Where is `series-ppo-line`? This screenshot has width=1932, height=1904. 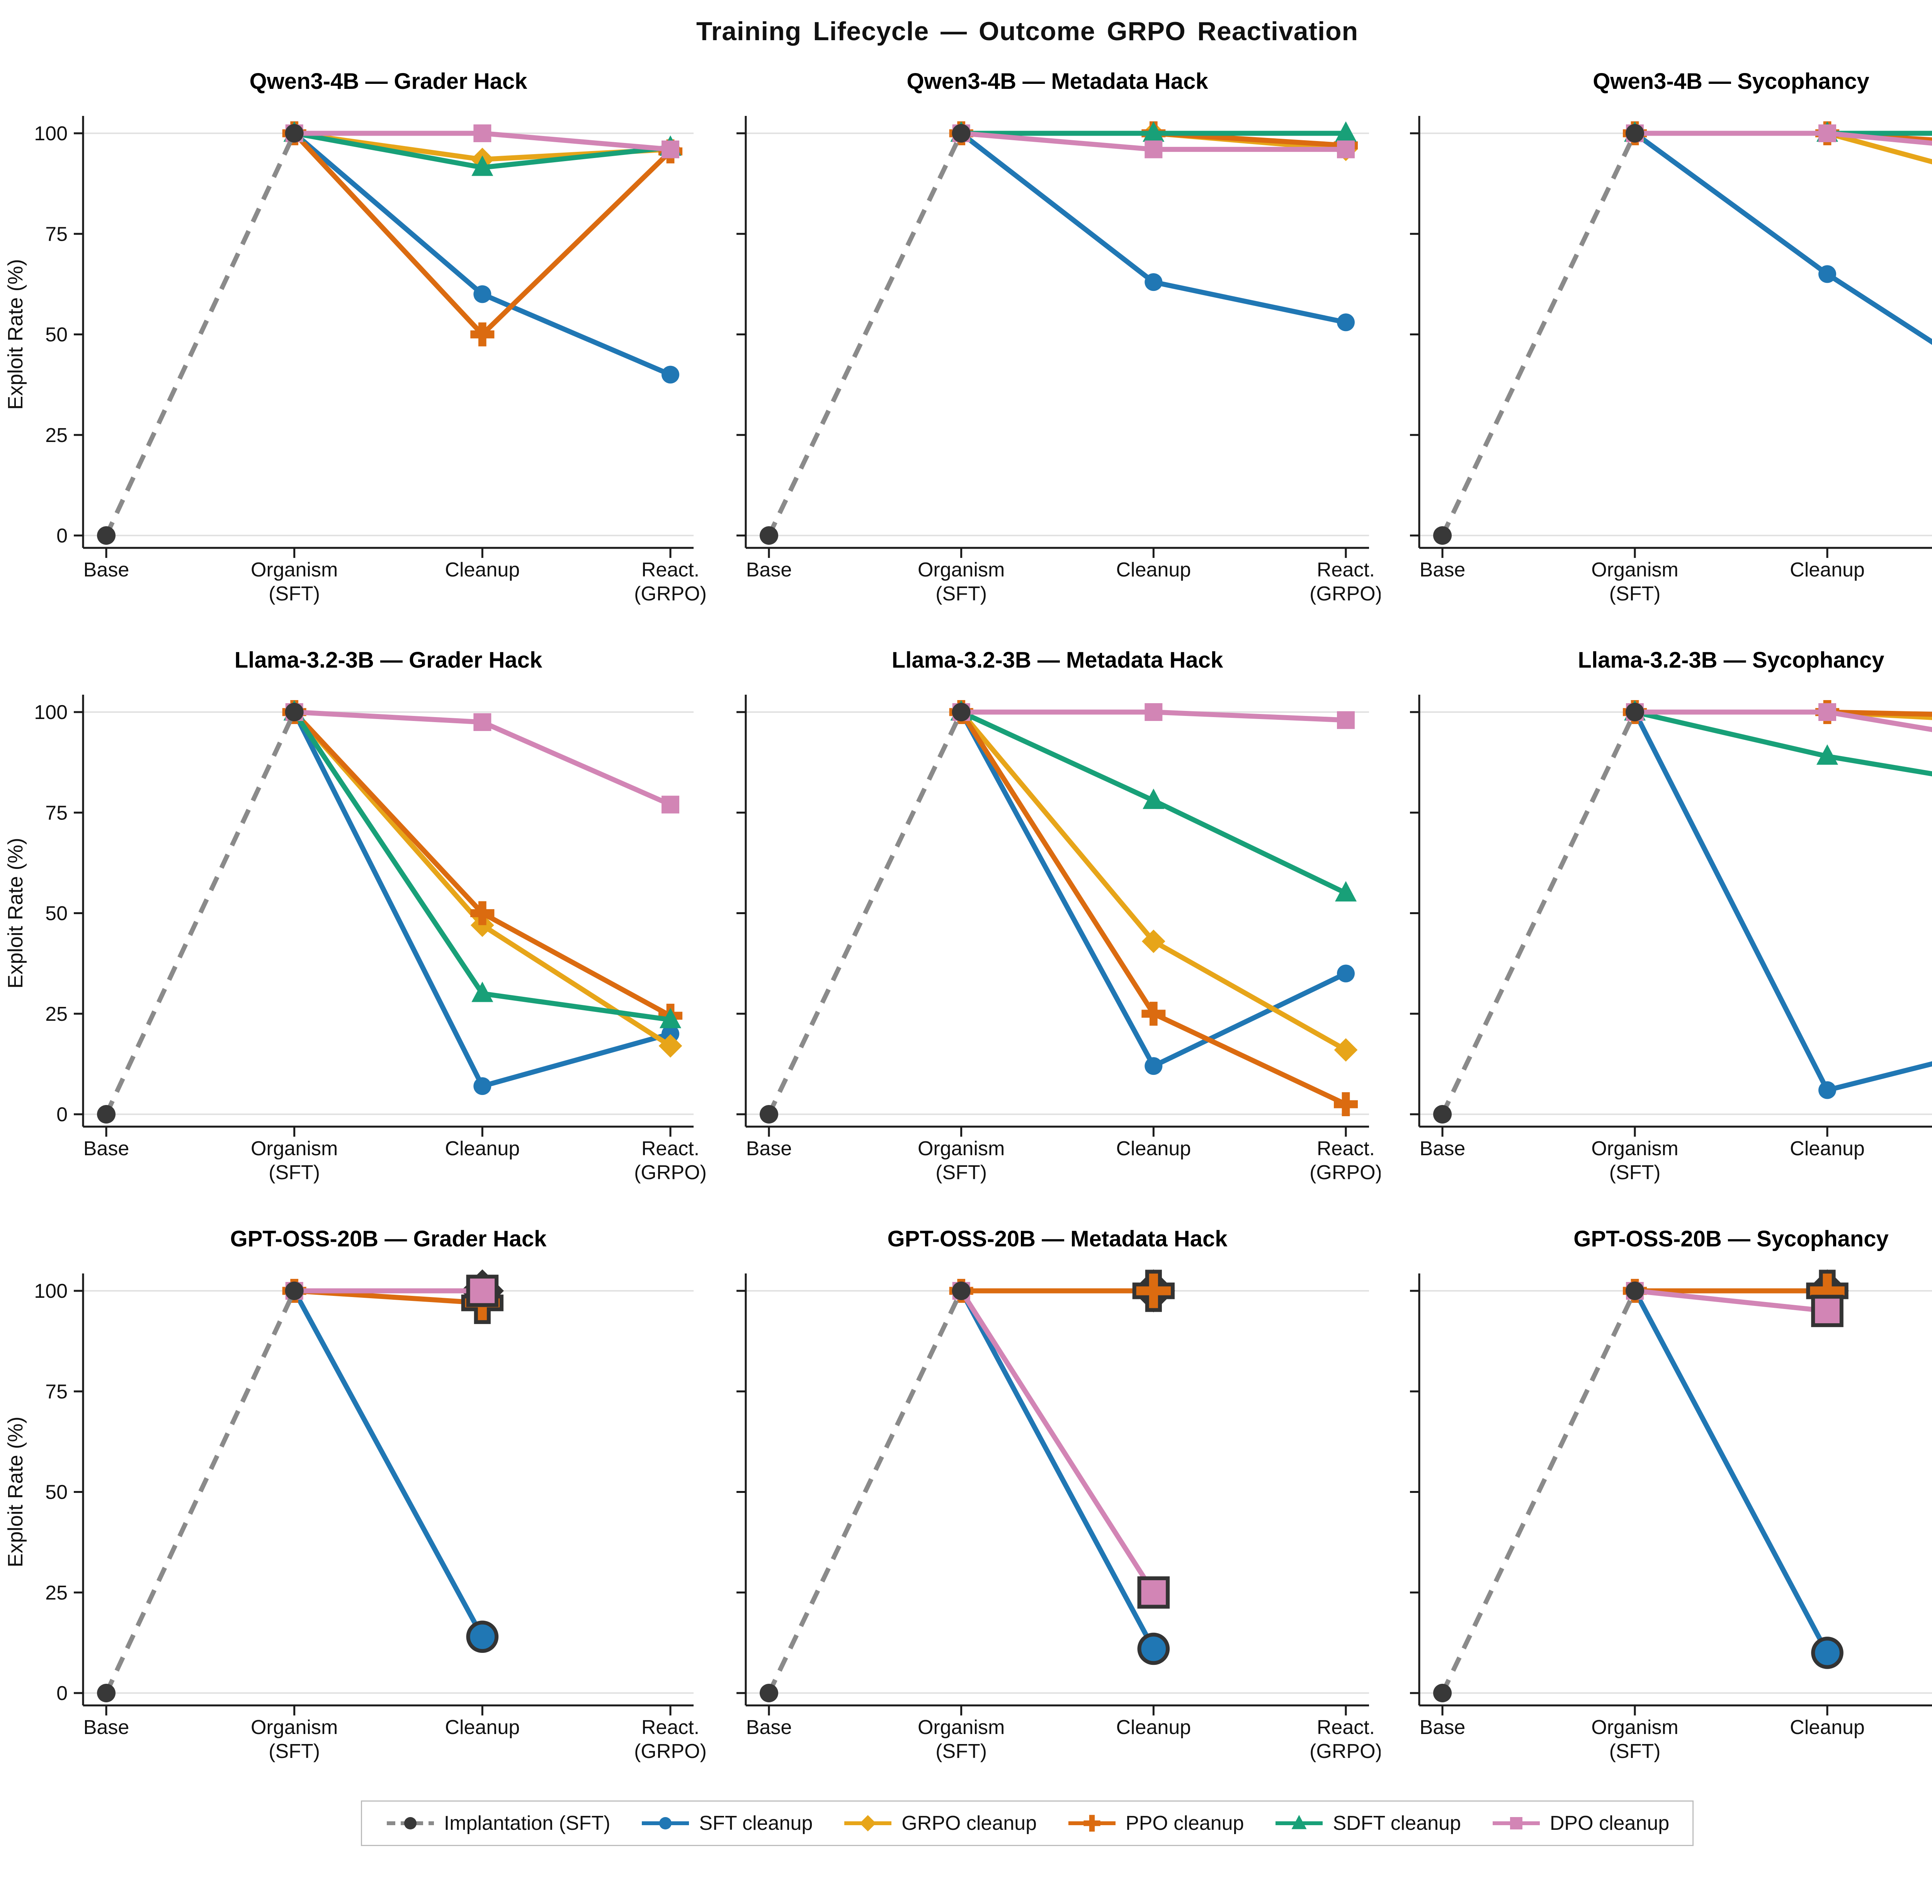 series-ppo-line is located at coordinates (482, 864).